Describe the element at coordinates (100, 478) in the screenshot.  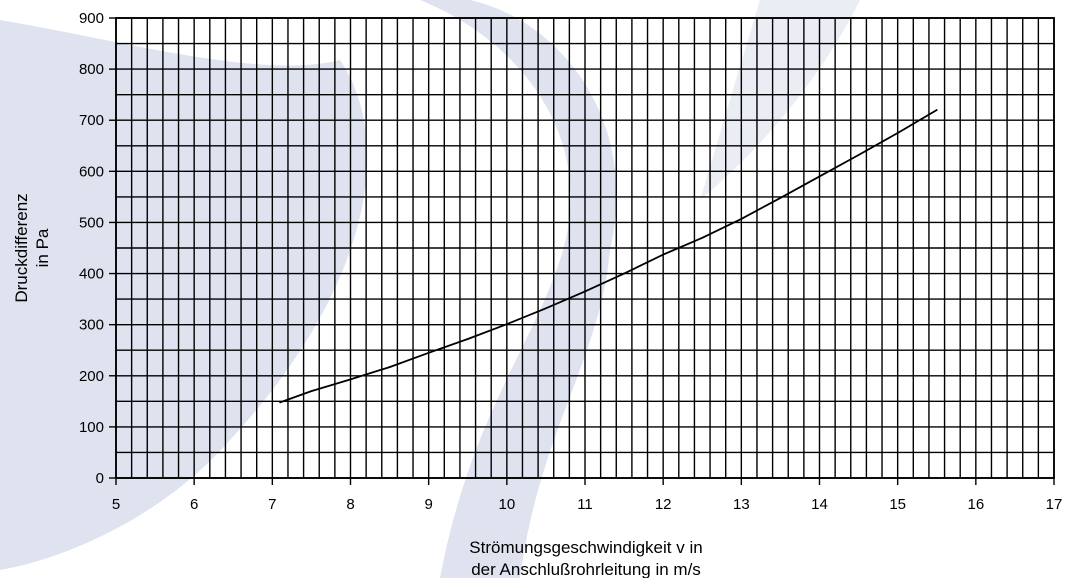
I see `y-tick-label: 0` at that location.